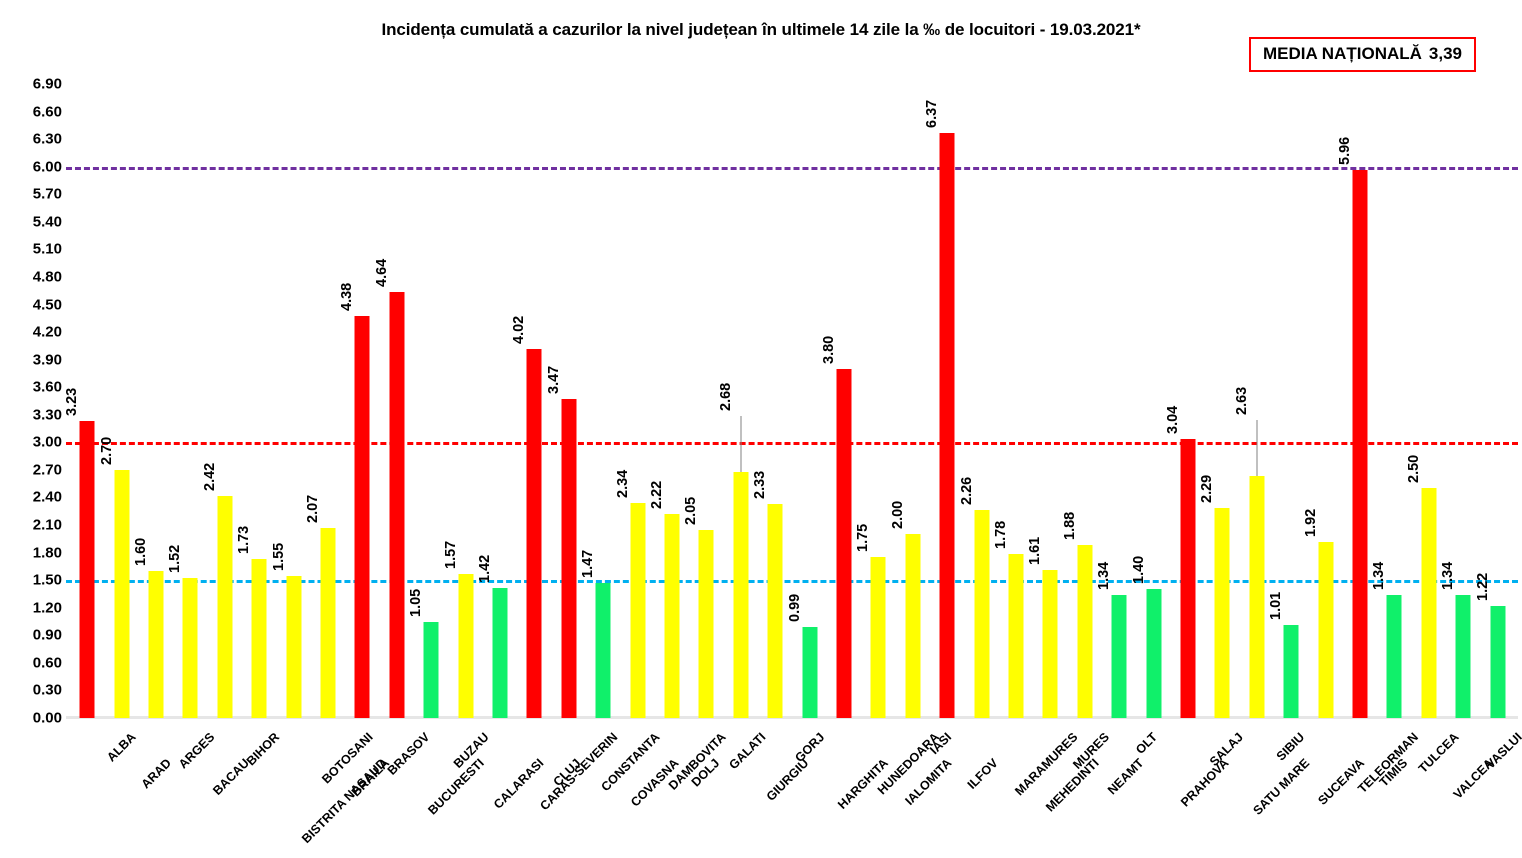  What do you see at coordinates (187, 401) in the screenshot?
I see `bar-slot: 1.52` at bounding box center [187, 401].